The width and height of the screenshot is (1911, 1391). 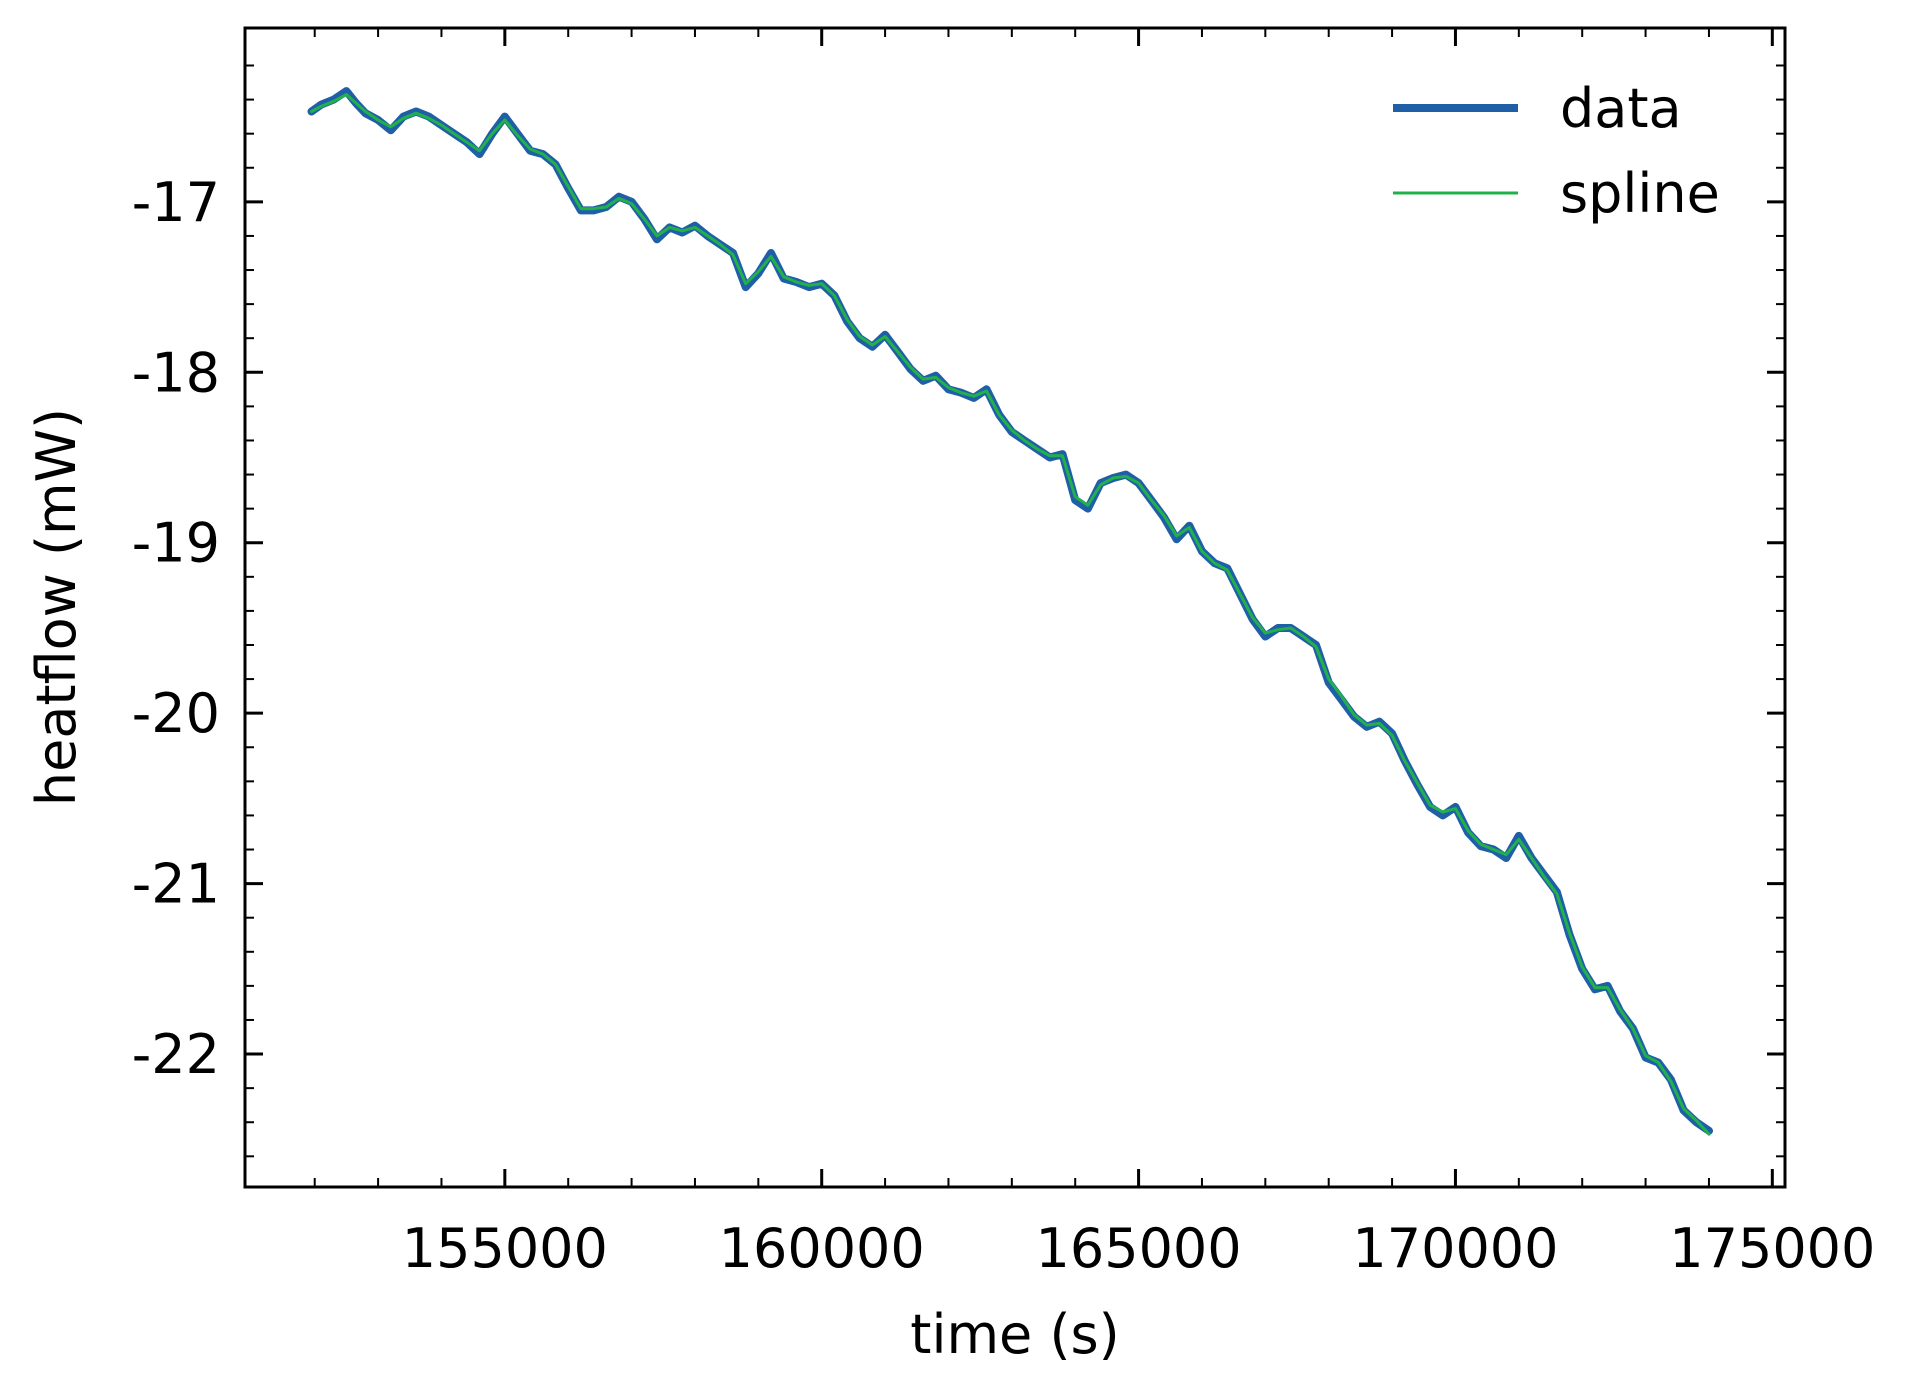 What do you see at coordinates (1139, 1248) in the screenshot?
I see `x-tick-label: 165000` at bounding box center [1139, 1248].